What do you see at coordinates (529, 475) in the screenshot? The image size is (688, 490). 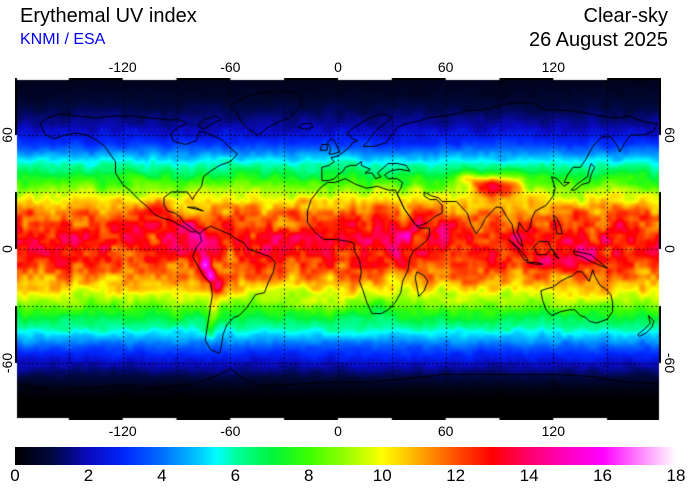 I see `colorbar-tick: 14` at bounding box center [529, 475].